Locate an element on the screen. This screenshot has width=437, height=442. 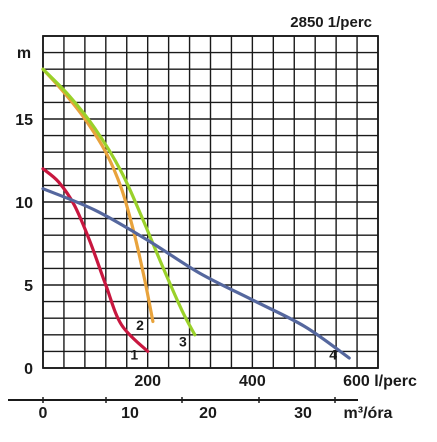
curve-number-label: 4 is located at coordinates (333, 355).